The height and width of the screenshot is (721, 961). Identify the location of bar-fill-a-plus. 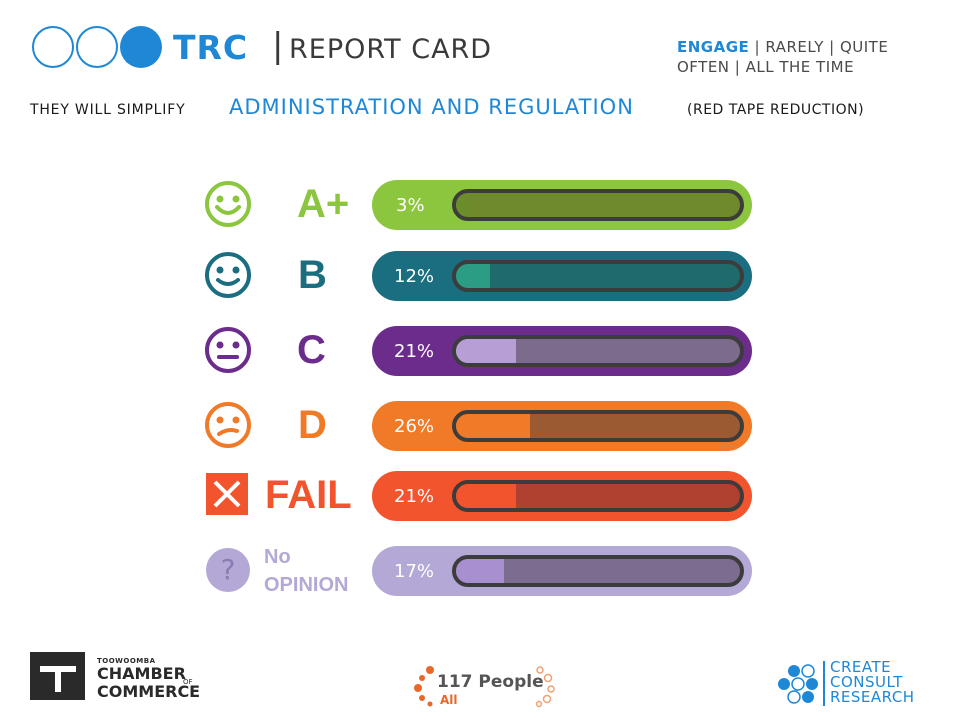
(460, 205).